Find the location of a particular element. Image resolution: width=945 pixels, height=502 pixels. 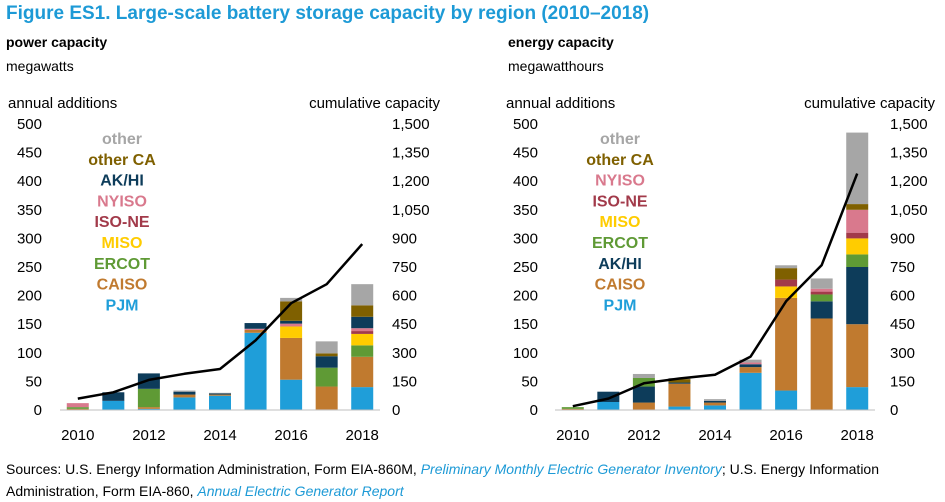

energy-left-tick-label: 100 is located at coordinates (525, 353).